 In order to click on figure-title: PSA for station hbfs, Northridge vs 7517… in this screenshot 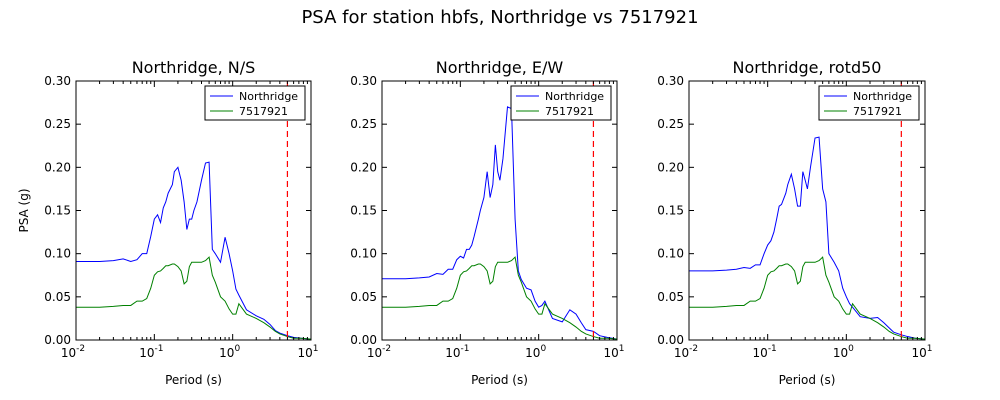, I will do `click(499, 17)`.